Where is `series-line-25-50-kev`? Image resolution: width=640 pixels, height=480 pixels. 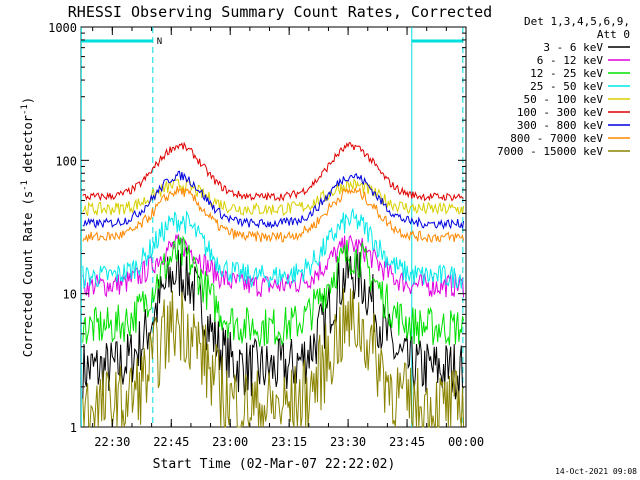
series-line-25-50-kev is located at coordinates (273, 249).